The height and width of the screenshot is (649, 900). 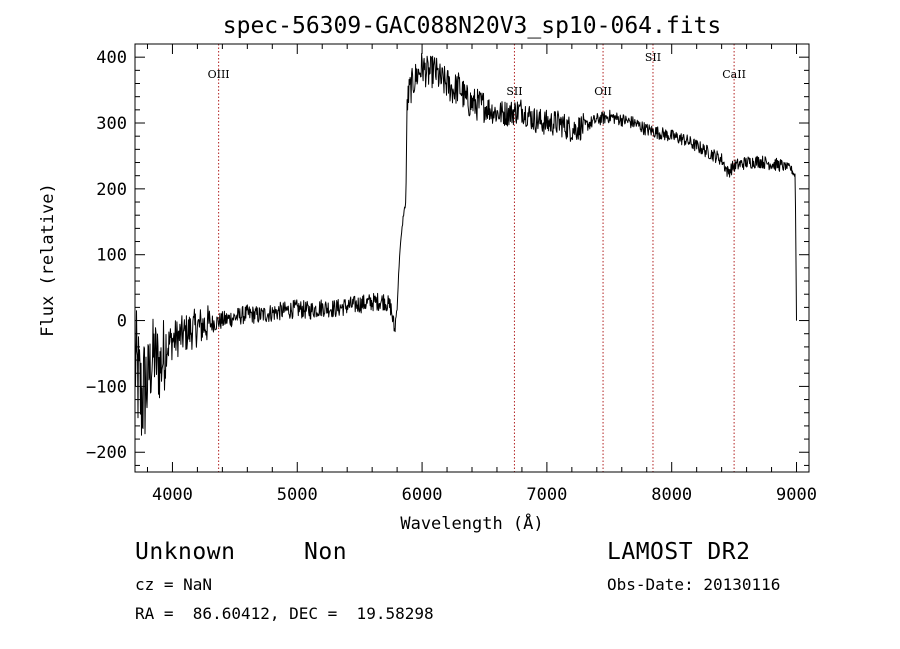 What do you see at coordinates (174, 584) in the screenshot?
I see `redshift-cz: cz = NaN` at bounding box center [174, 584].